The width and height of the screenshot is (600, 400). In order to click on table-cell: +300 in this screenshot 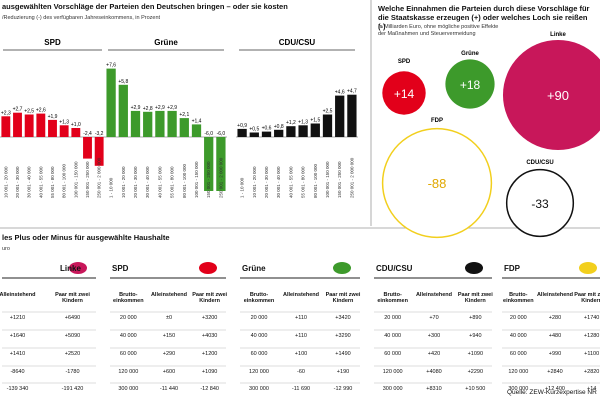, I will do `click(434, 336)`.